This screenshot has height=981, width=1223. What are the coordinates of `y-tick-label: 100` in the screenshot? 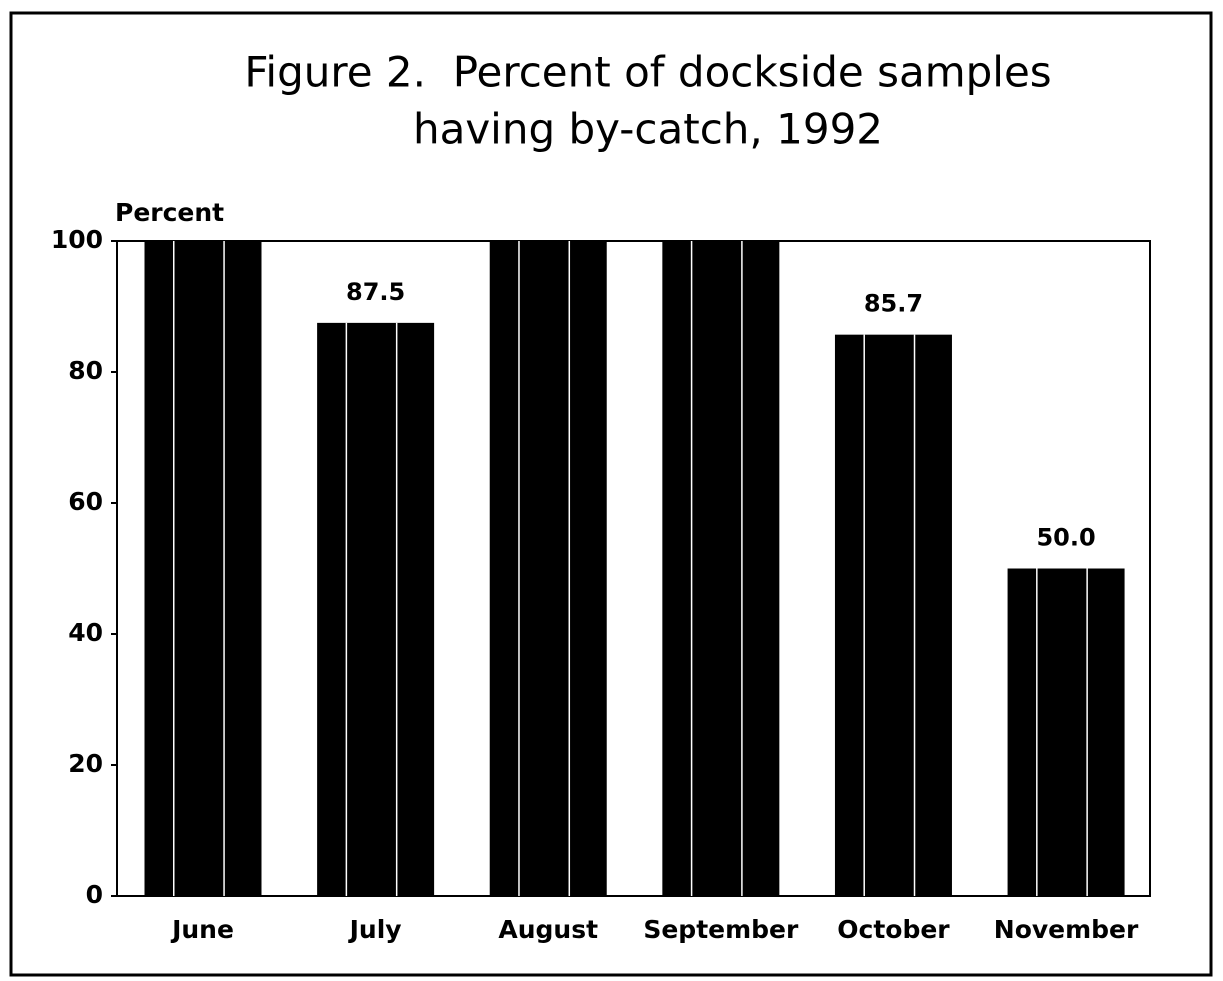 It's located at (77, 239).